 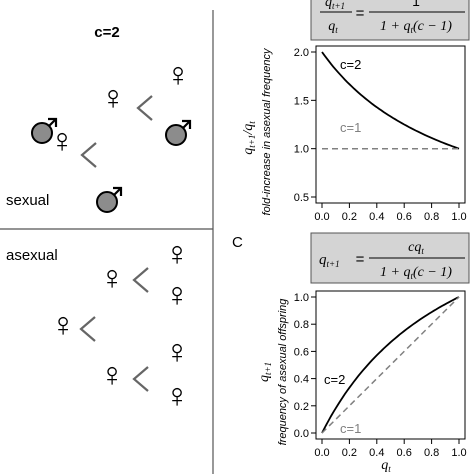 I want to click on y-tick-label: 0.6, so click(x=301, y=352).